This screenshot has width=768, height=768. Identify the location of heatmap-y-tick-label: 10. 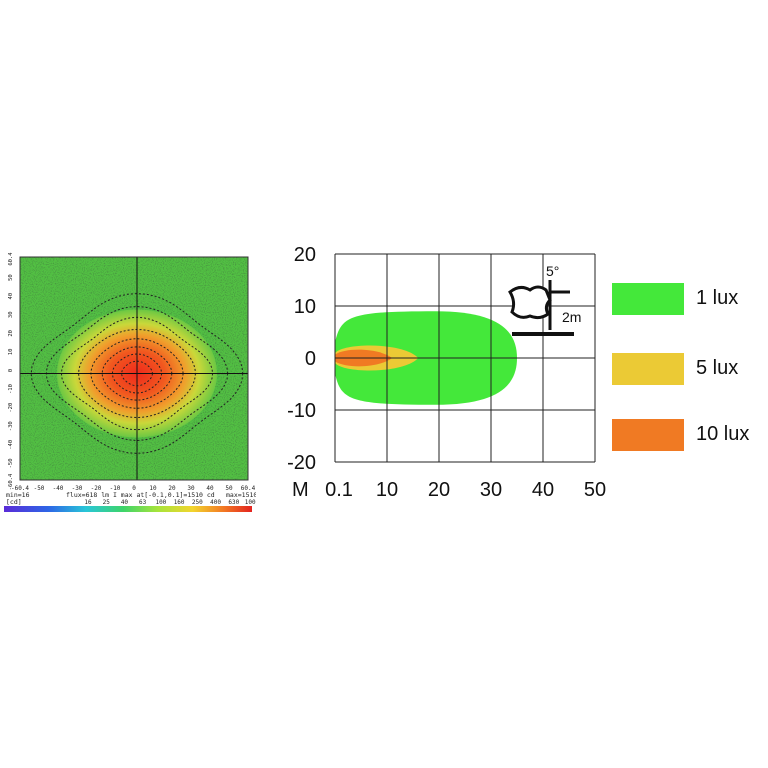
(11, 352).